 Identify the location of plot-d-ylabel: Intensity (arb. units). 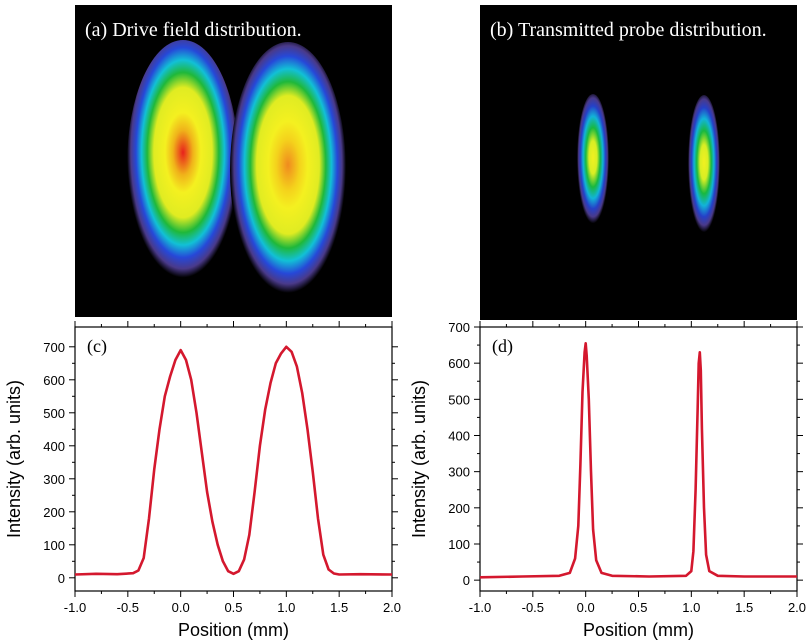
(419, 459).